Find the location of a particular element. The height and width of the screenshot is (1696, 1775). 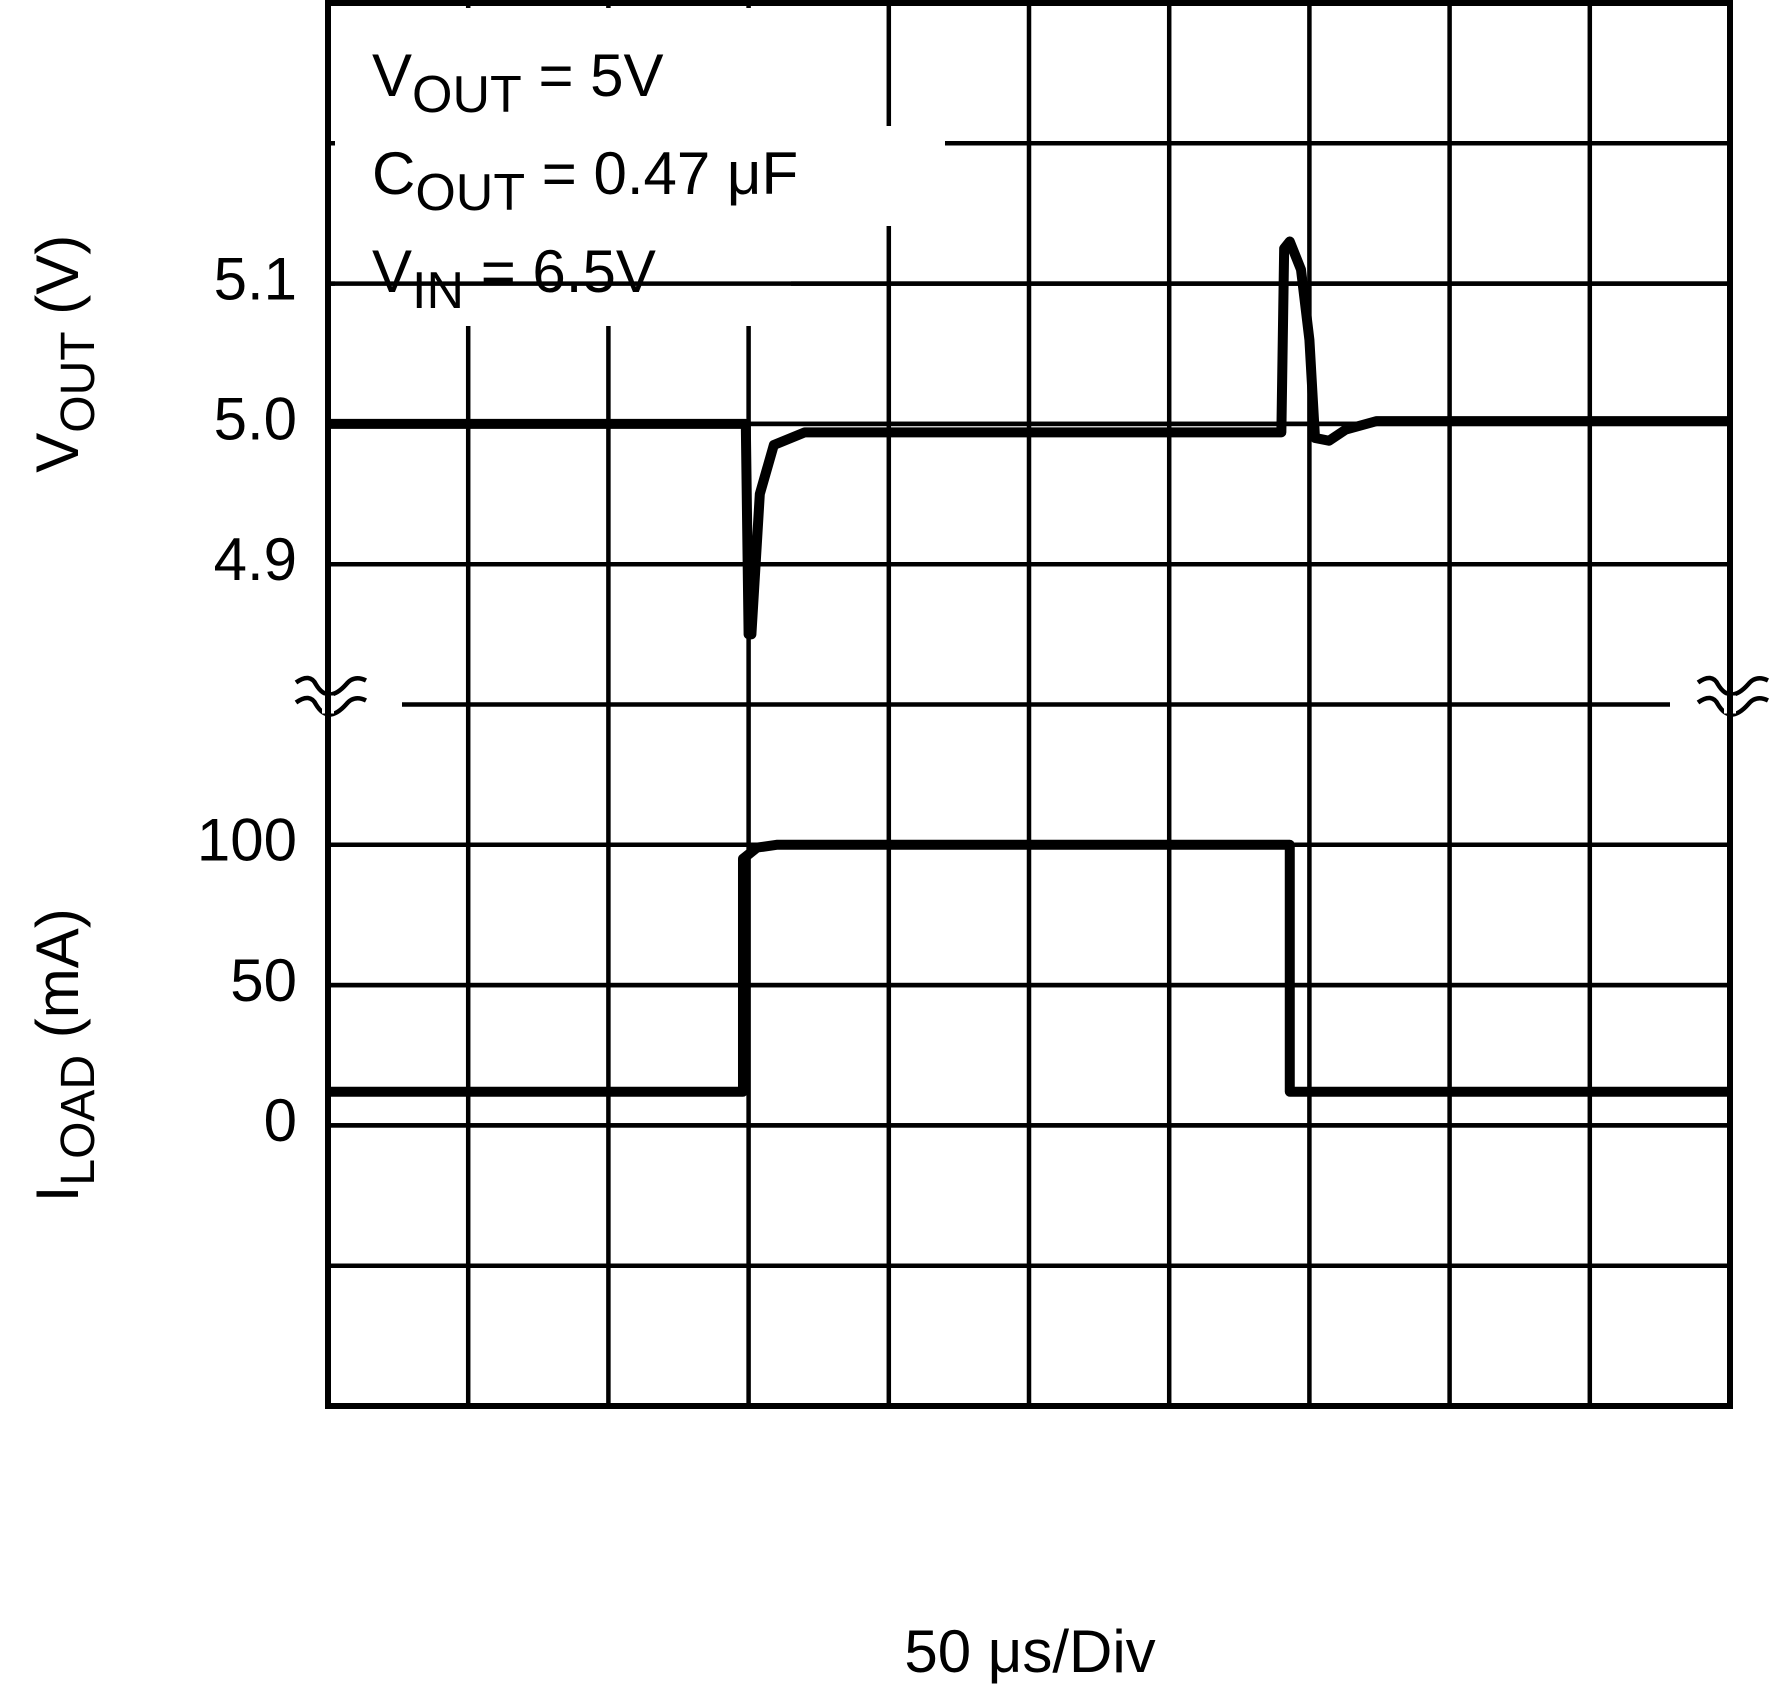

y-tick-label: 100 is located at coordinates (247, 840).